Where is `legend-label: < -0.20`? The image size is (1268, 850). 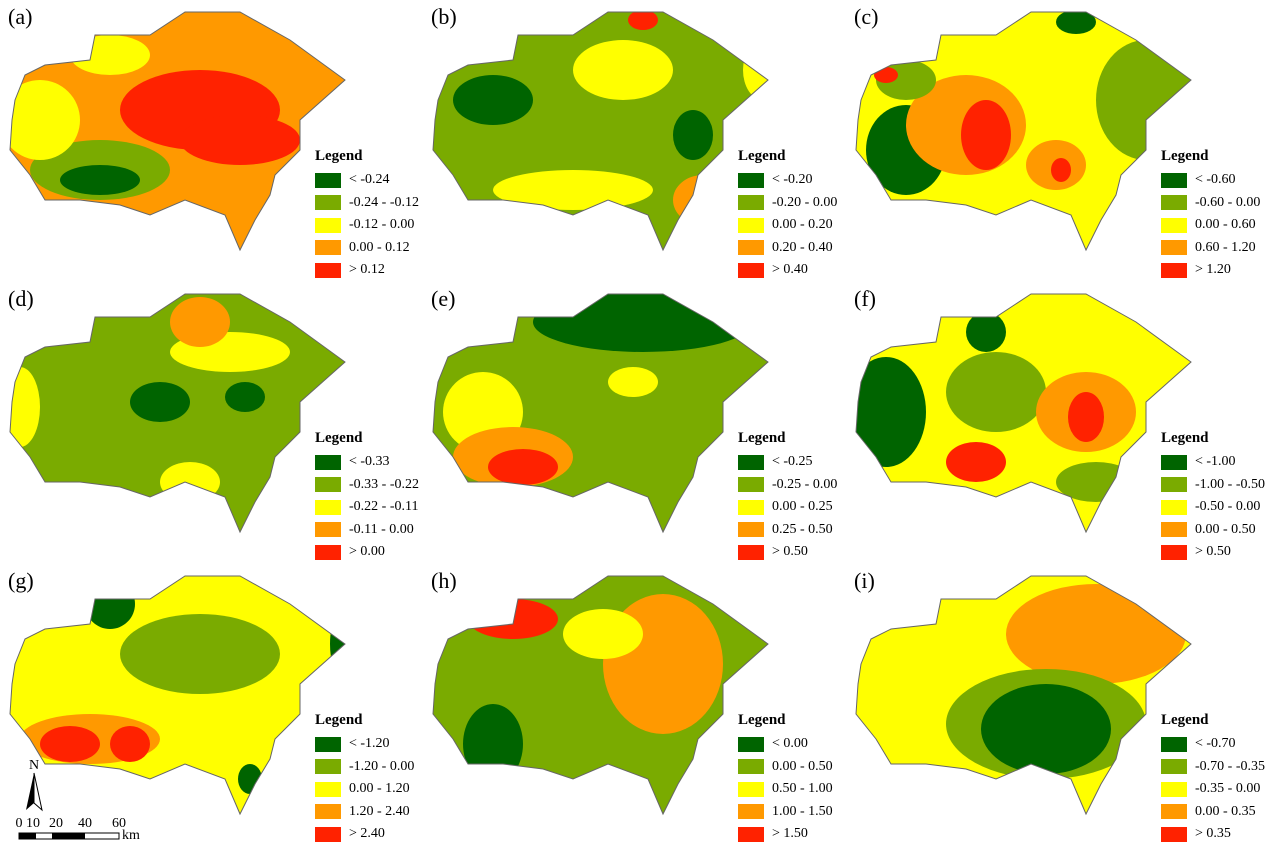
legend-label: < -0.20 is located at coordinates (792, 180).